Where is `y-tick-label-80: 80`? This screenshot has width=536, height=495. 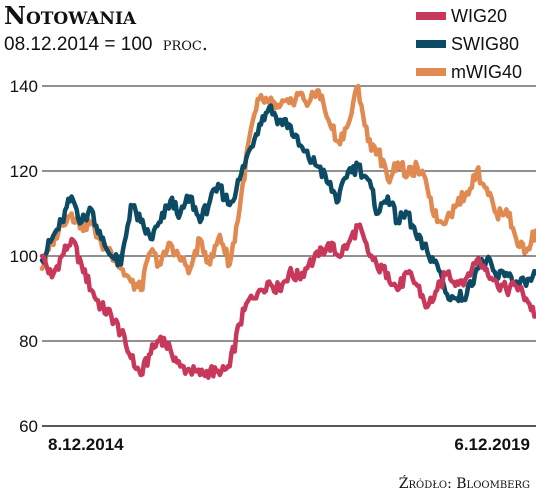
y-tick-label-80: 80 is located at coordinates (28, 341).